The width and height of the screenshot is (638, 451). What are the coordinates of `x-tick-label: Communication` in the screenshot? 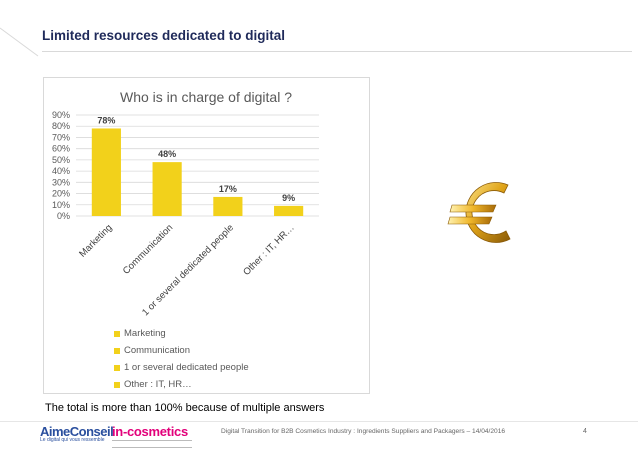 It's located at (148, 249).